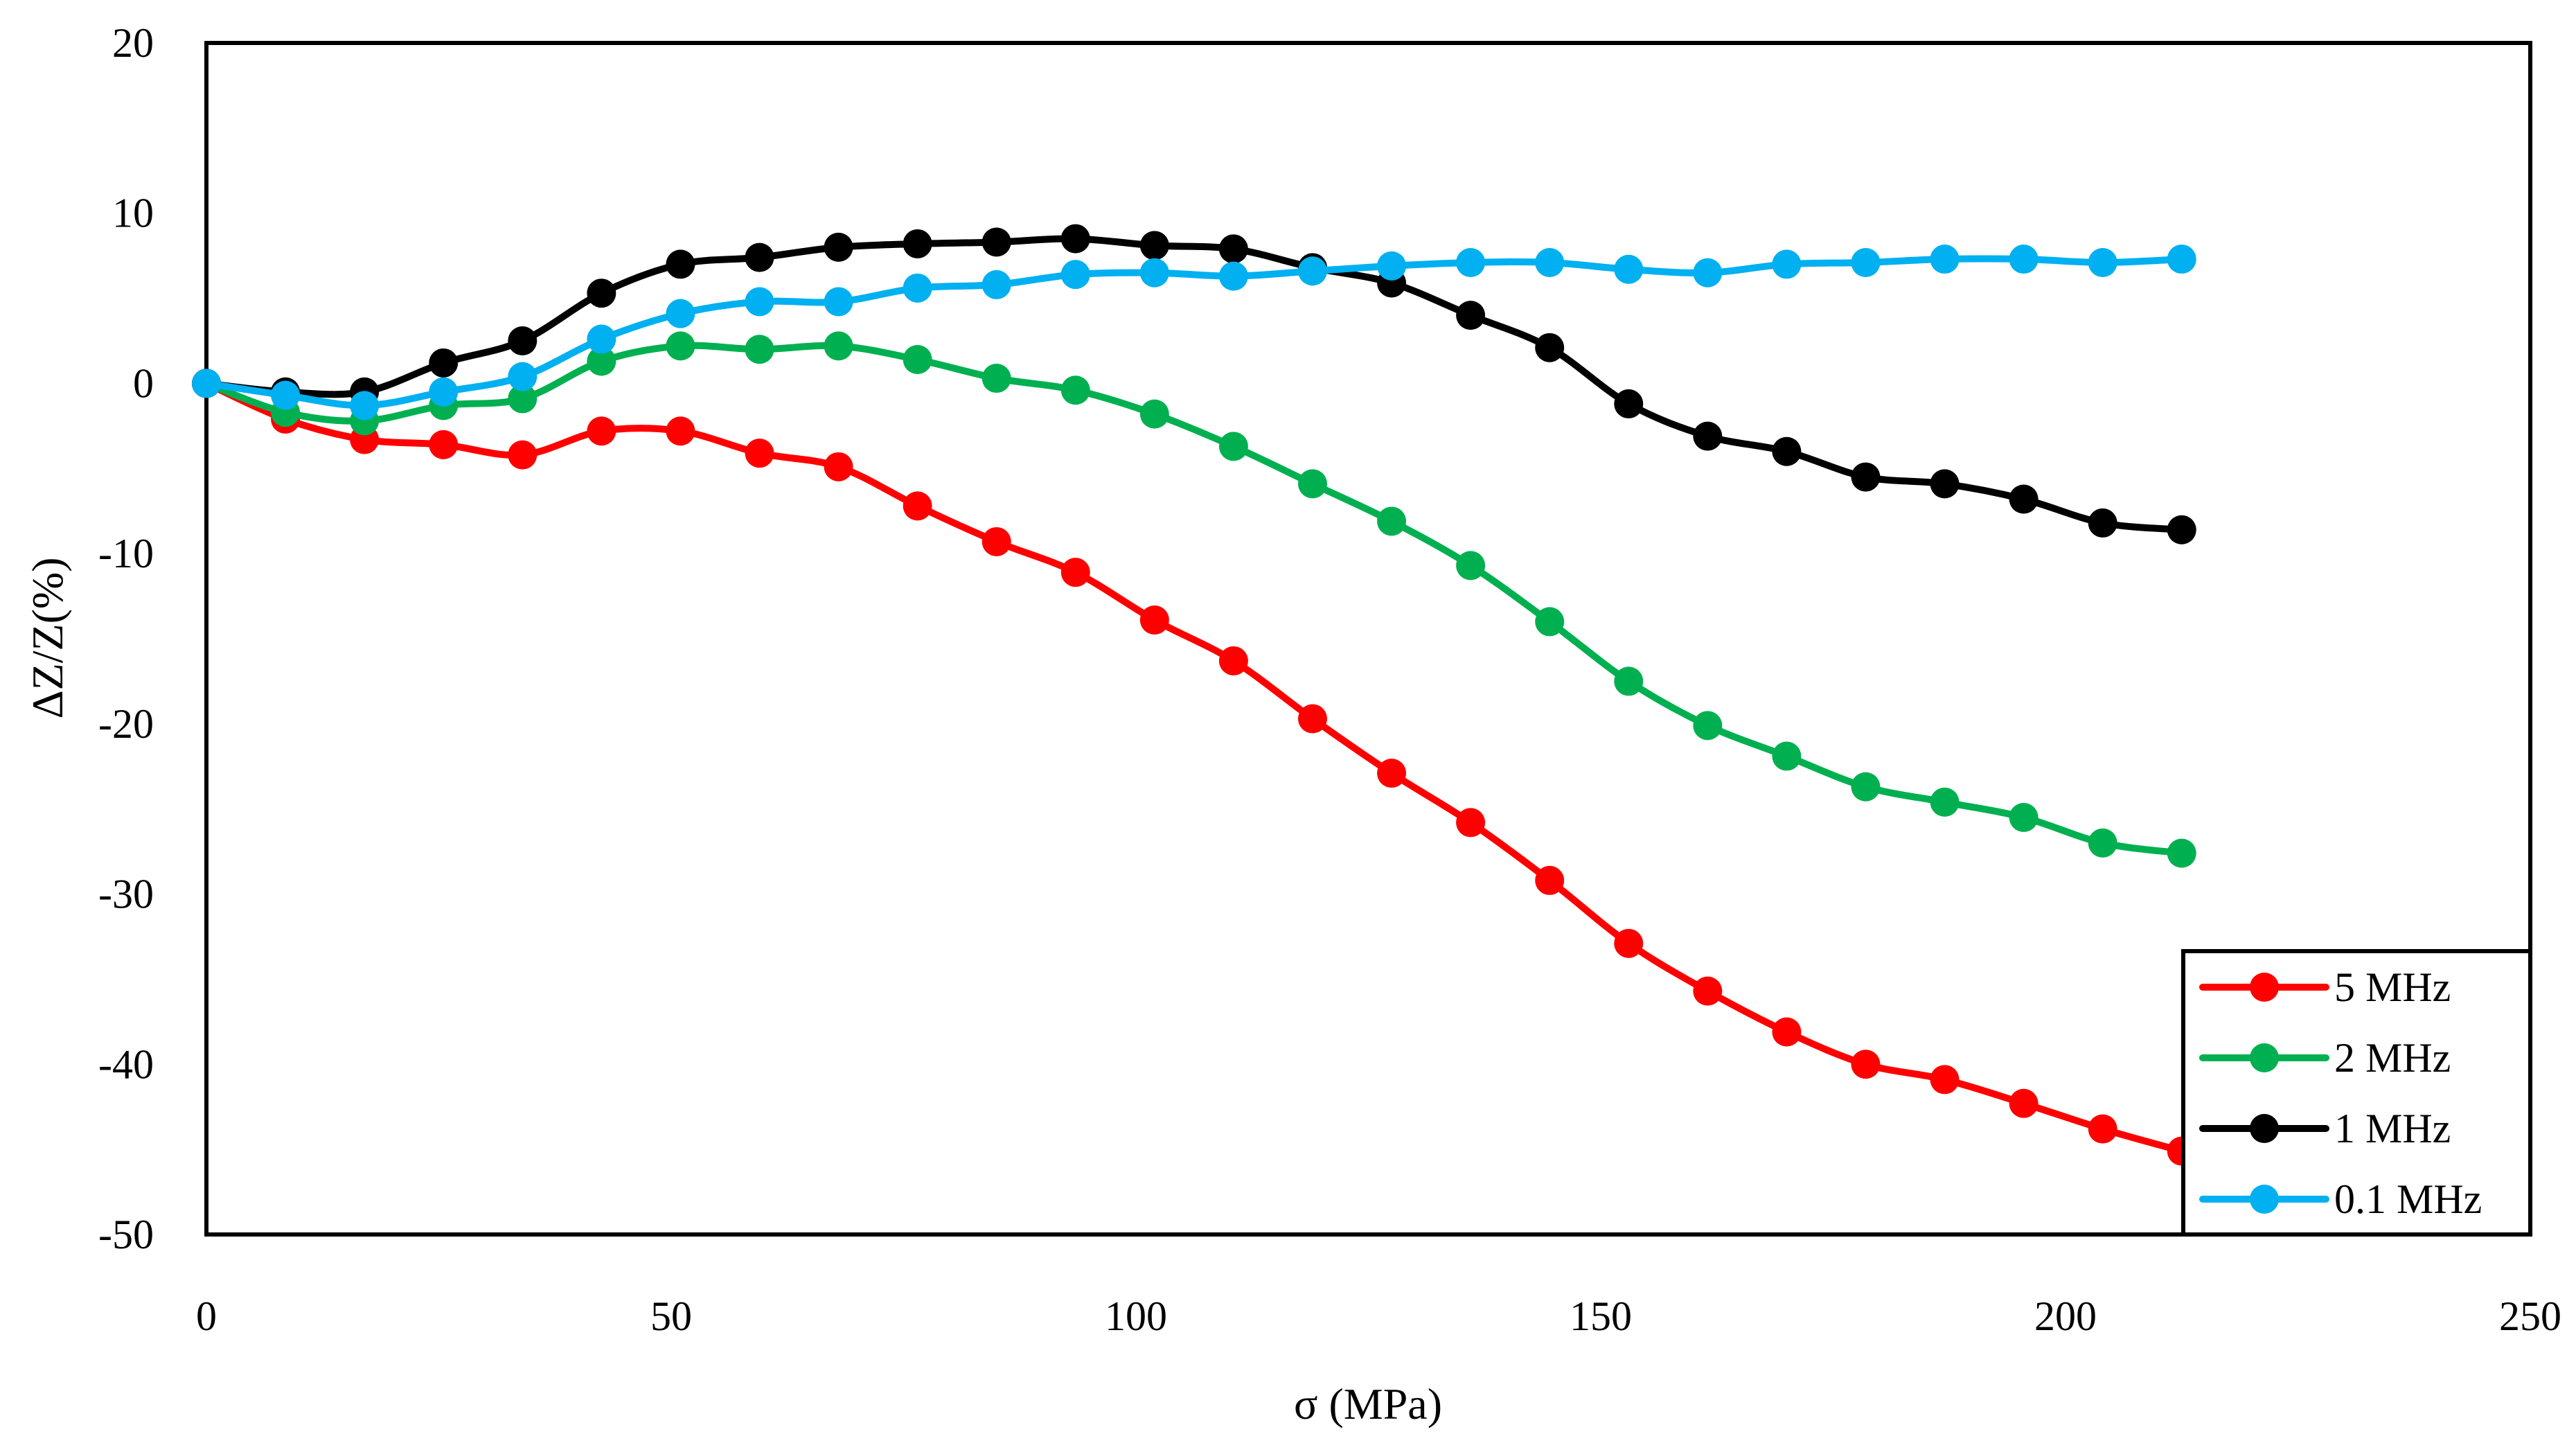 The image size is (2576, 1443). I want to click on y-axis-label: ΔZ/Z(%), so click(47, 637).